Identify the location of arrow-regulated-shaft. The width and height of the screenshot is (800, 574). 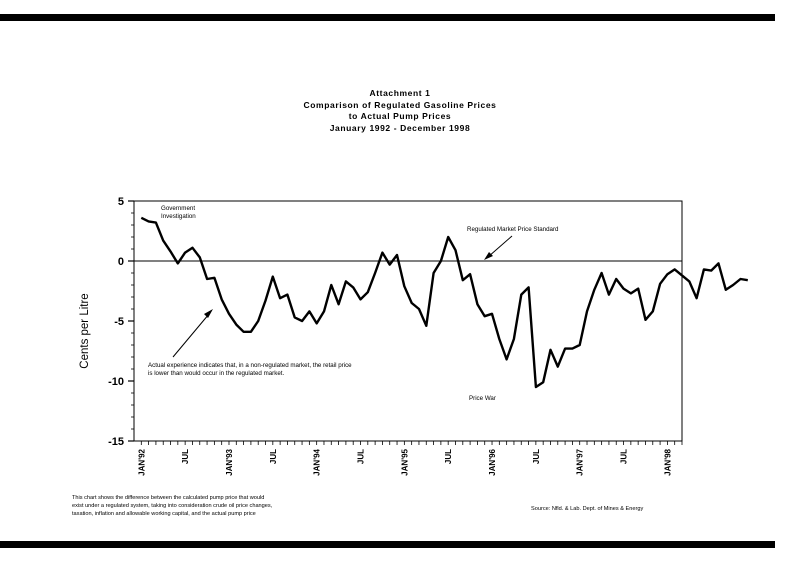
(500, 246).